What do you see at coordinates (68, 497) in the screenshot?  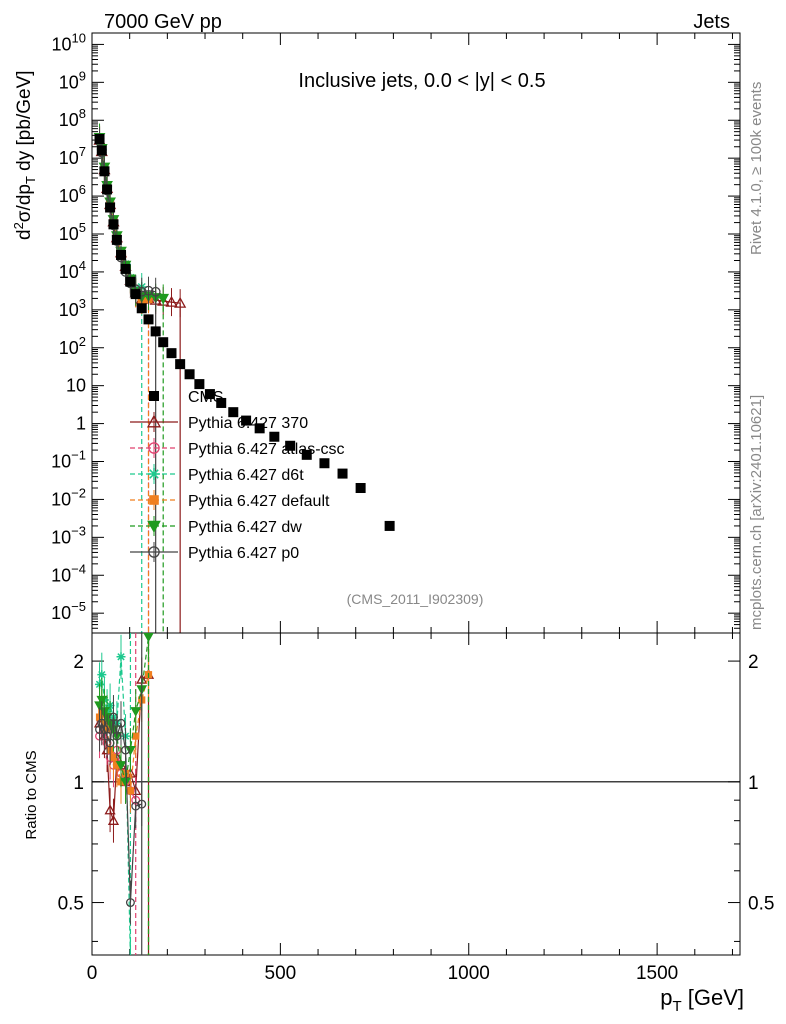 I see `y-tick-label: 10⁻²` at bounding box center [68, 497].